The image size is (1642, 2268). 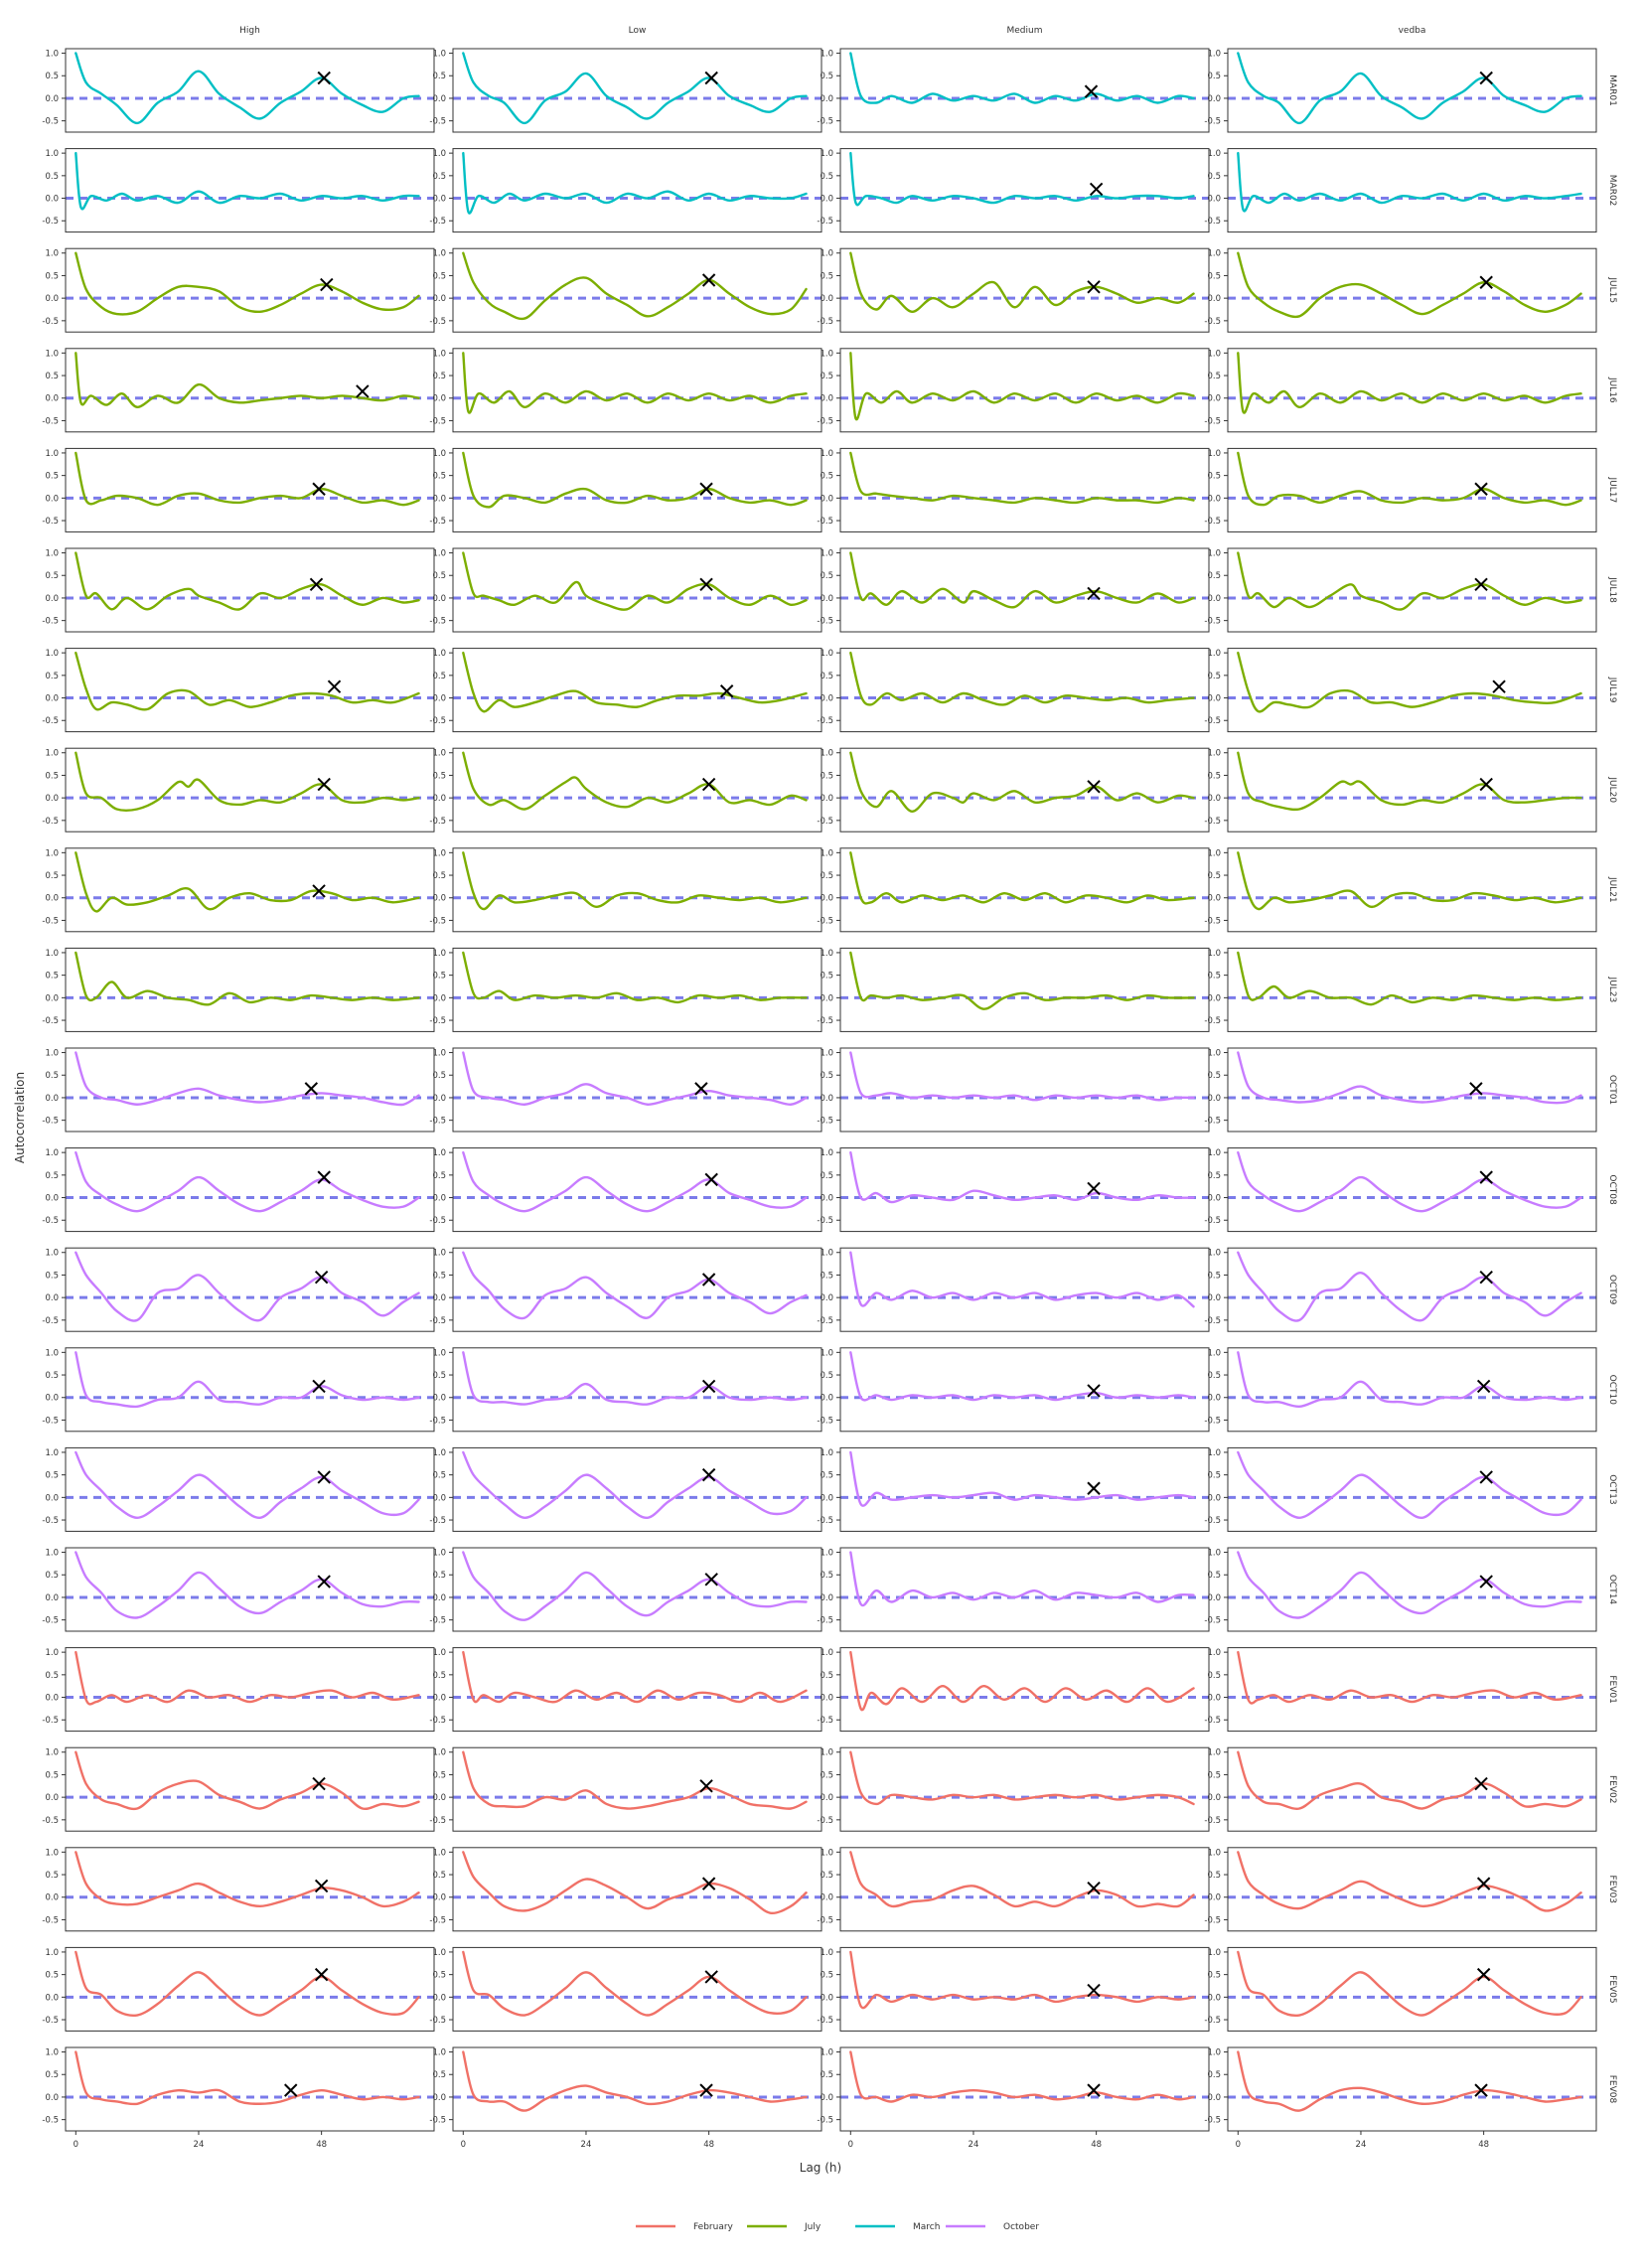 What do you see at coordinates (1013, 1690) in the screenshot?
I see `panel-fev01-medium: 1.0 0.5 0.0 -0.5` at bounding box center [1013, 1690].